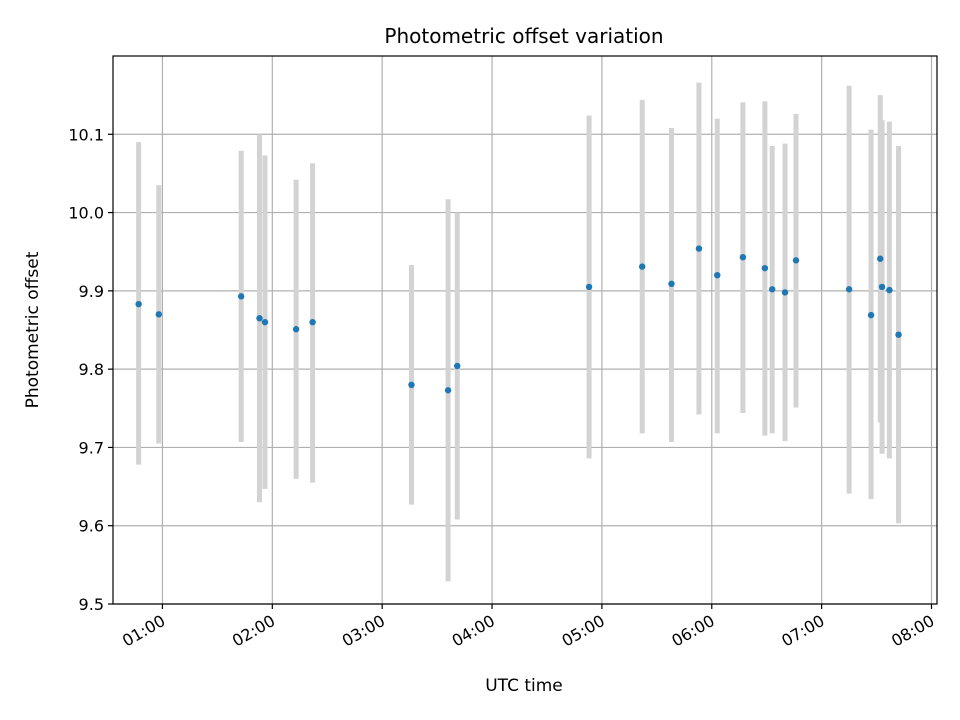 The image size is (960, 720). What do you see at coordinates (91, 447) in the screenshot?
I see `y-tick-label: 9.7` at bounding box center [91, 447].